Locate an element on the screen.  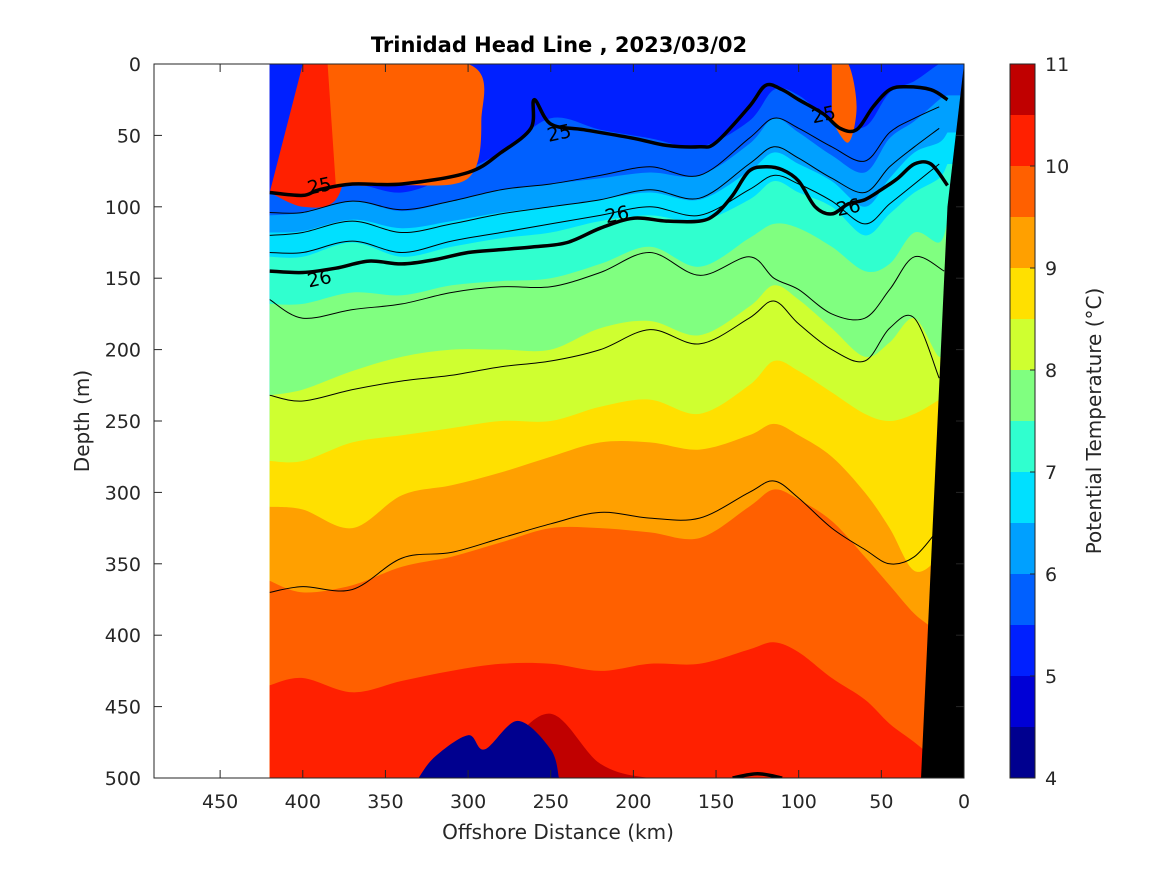
x-tick-label: 200 is located at coordinates (633, 802).